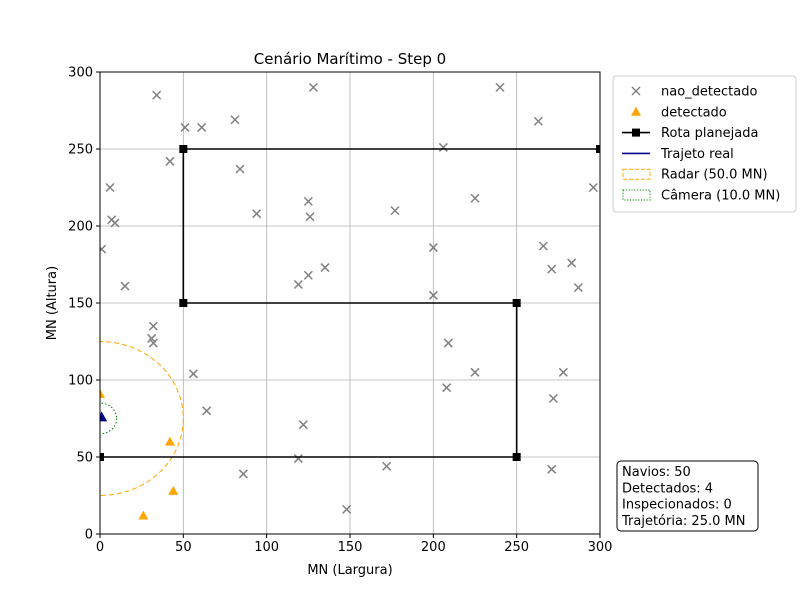 The image size is (800, 600). What do you see at coordinates (266, 547) in the screenshot?
I see `x-tick-label: 100` at bounding box center [266, 547].